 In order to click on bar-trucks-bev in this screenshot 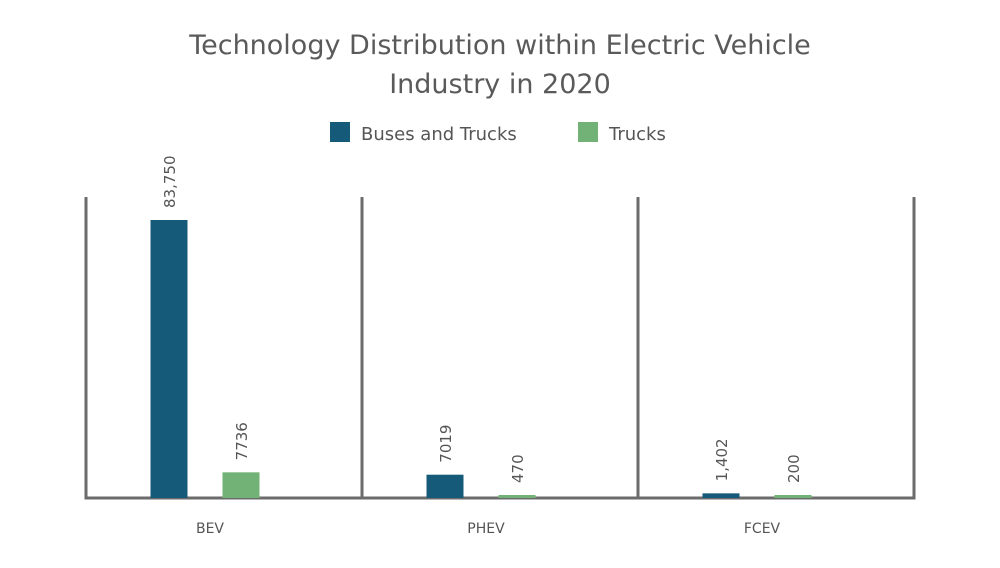, I will do `click(241, 485)`.